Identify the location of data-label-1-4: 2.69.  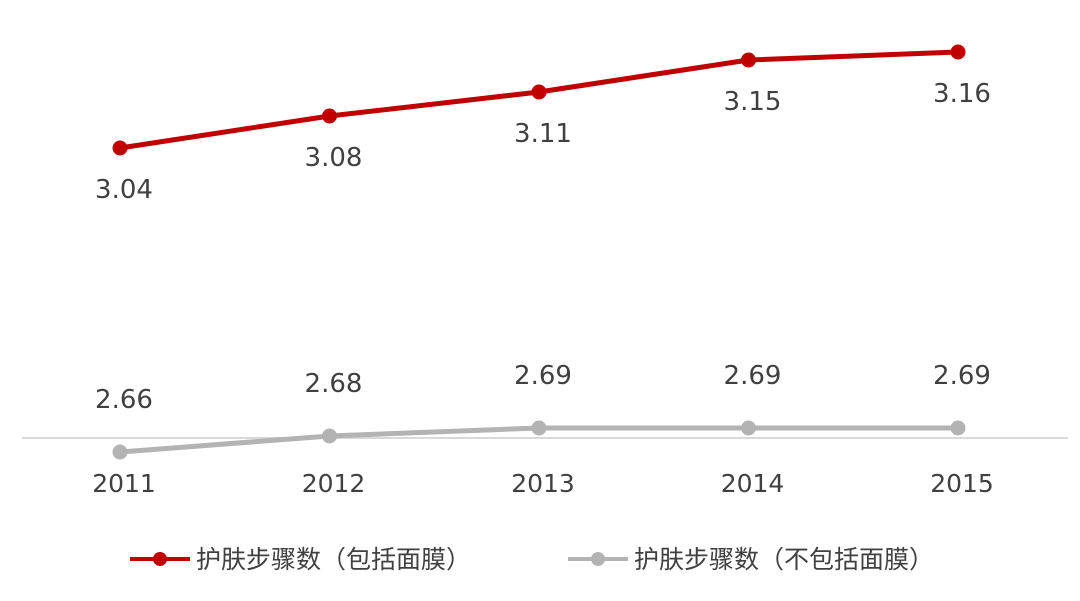
(962, 376).